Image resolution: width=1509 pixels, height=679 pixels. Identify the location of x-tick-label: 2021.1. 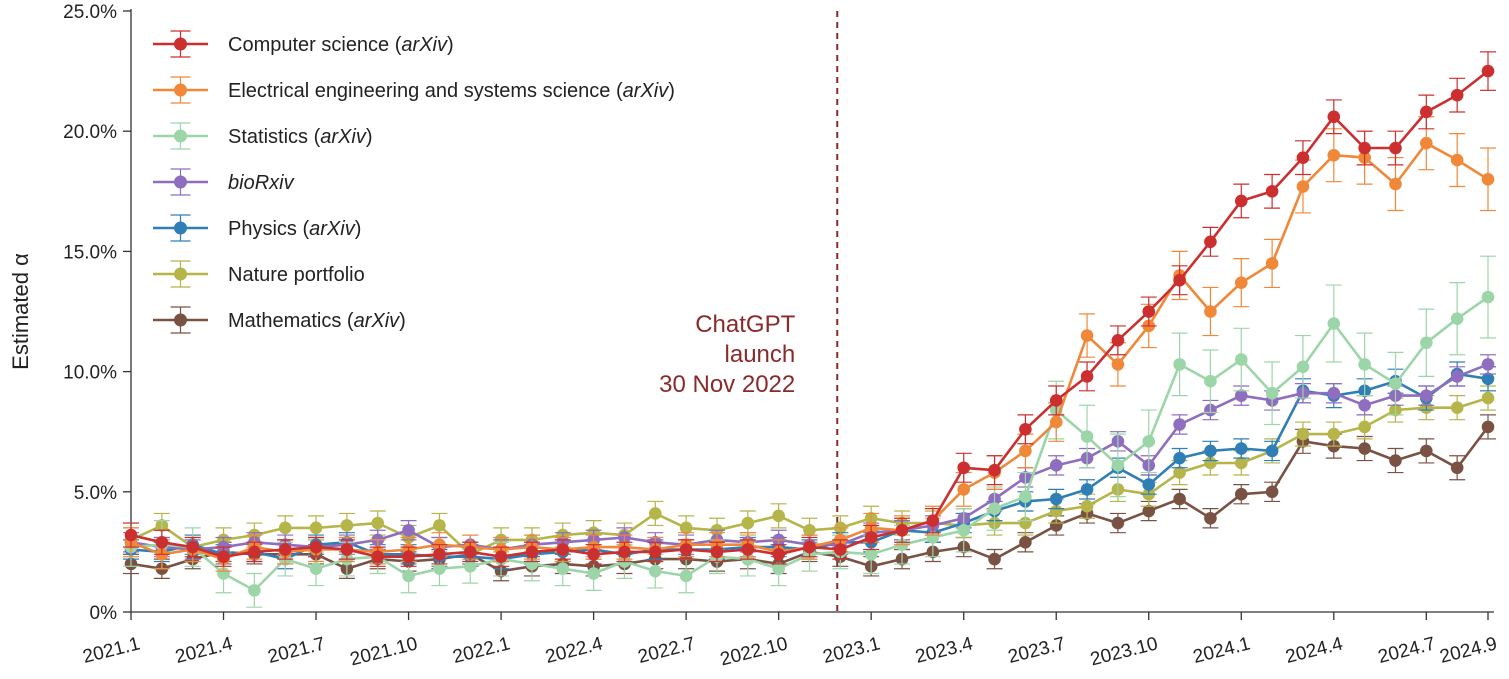
(111, 650).